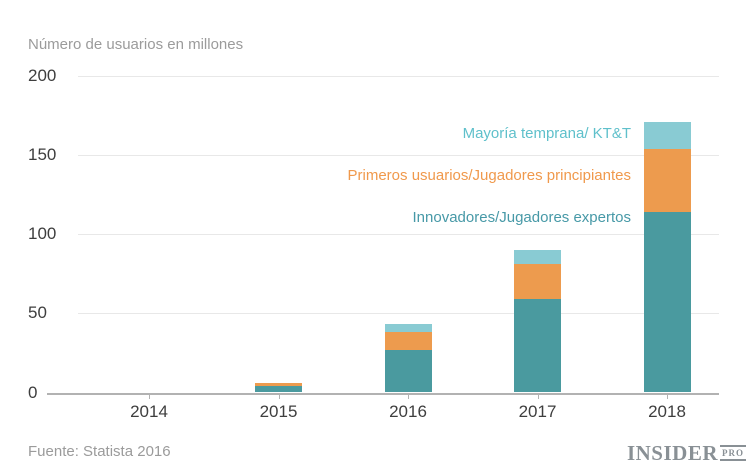 The width and height of the screenshot is (750, 474). What do you see at coordinates (537, 411) in the screenshot?
I see `x-axis-label: 2017` at bounding box center [537, 411].